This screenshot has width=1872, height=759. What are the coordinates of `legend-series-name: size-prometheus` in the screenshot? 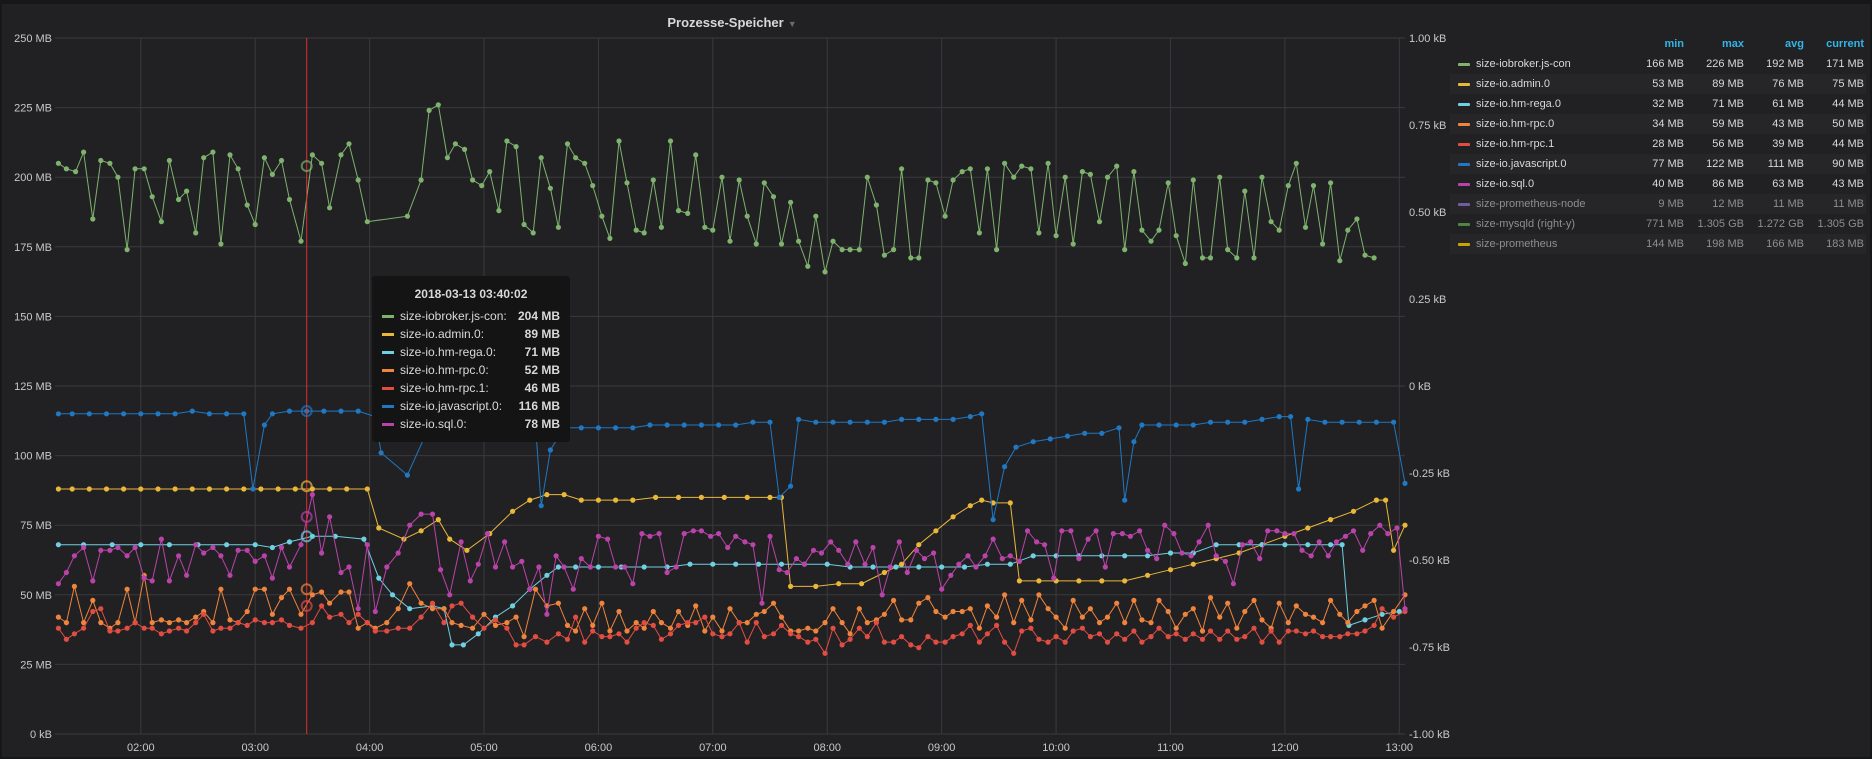 It's located at (1517, 244).